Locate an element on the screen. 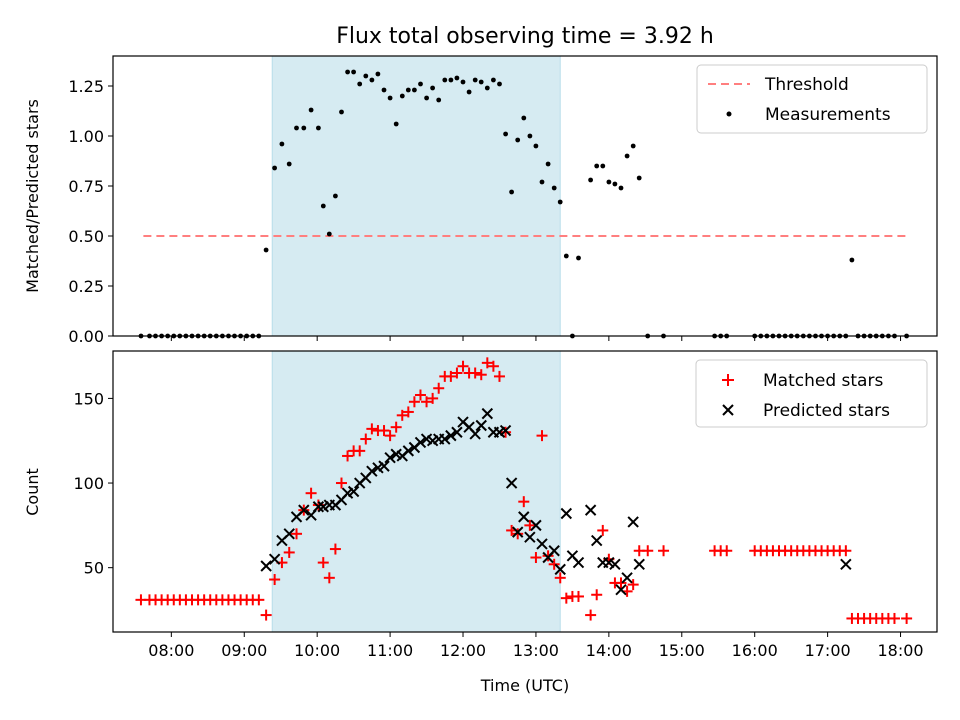 The image size is (960, 720). top-shaded-region is located at coordinates (416, 196).